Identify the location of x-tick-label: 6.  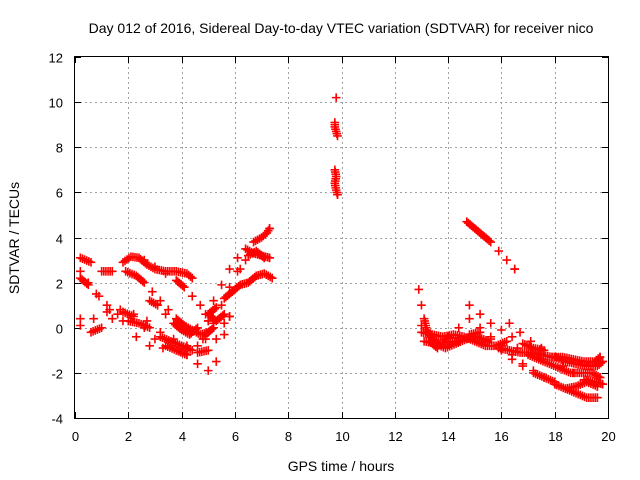
(235, 436).